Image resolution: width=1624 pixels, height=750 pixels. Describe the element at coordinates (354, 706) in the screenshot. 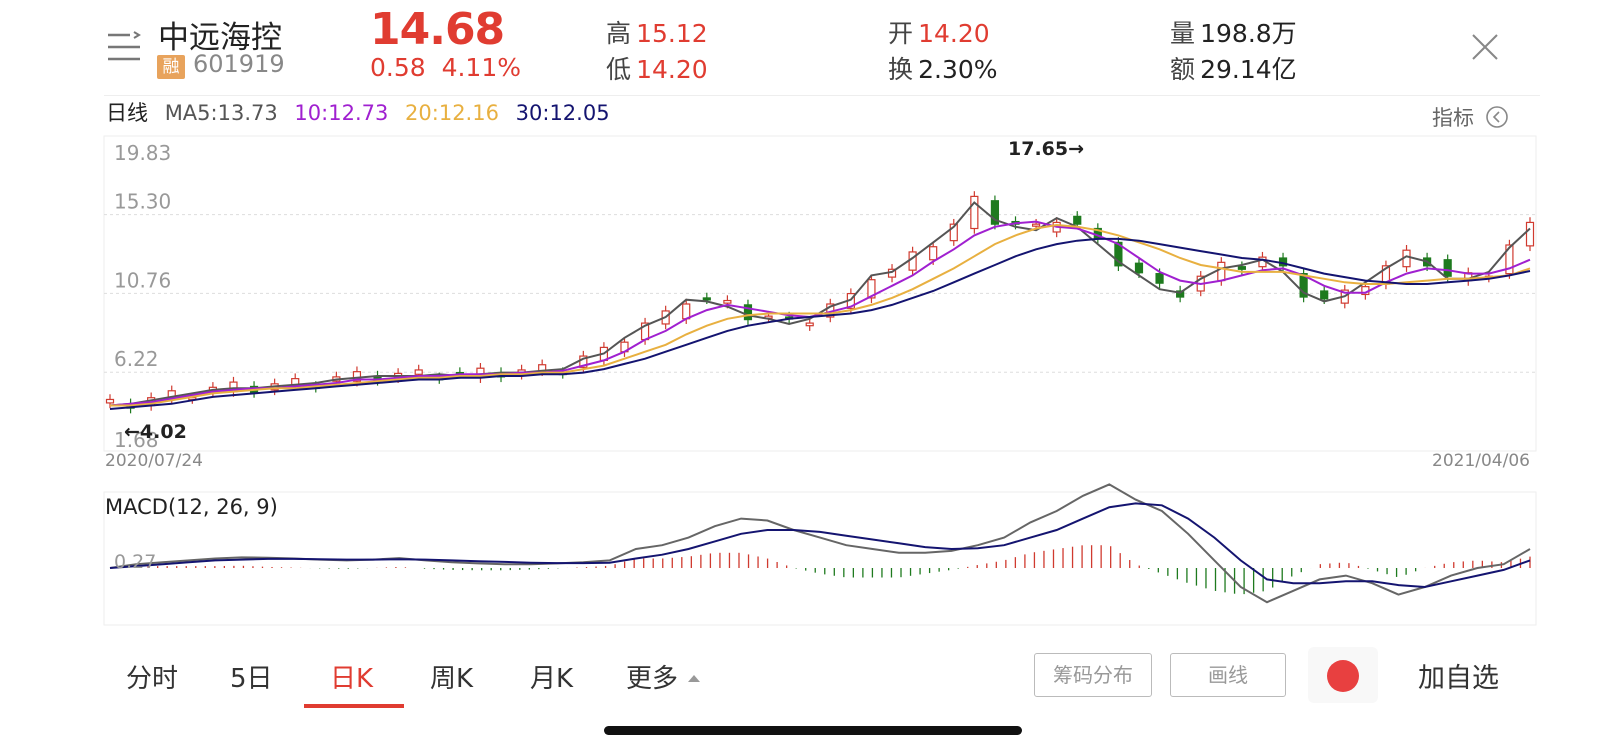

I see `active-tab-indicator` at that location.